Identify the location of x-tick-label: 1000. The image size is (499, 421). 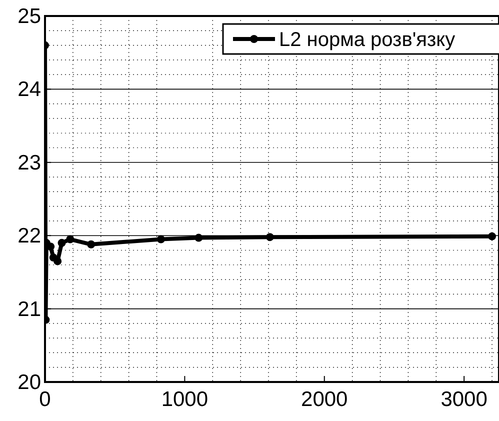
(184, 399).